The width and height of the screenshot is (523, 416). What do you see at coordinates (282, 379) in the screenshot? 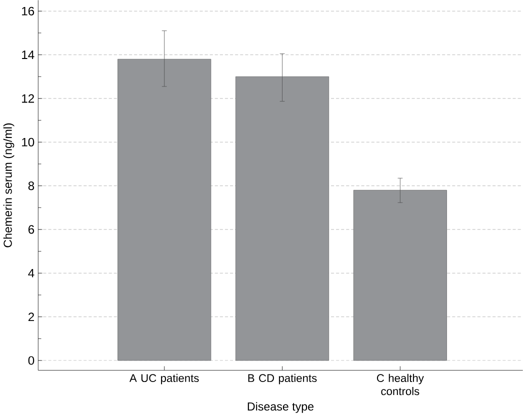
I see `x-tick-label: B CD patients` at bounding box center [282, 379].